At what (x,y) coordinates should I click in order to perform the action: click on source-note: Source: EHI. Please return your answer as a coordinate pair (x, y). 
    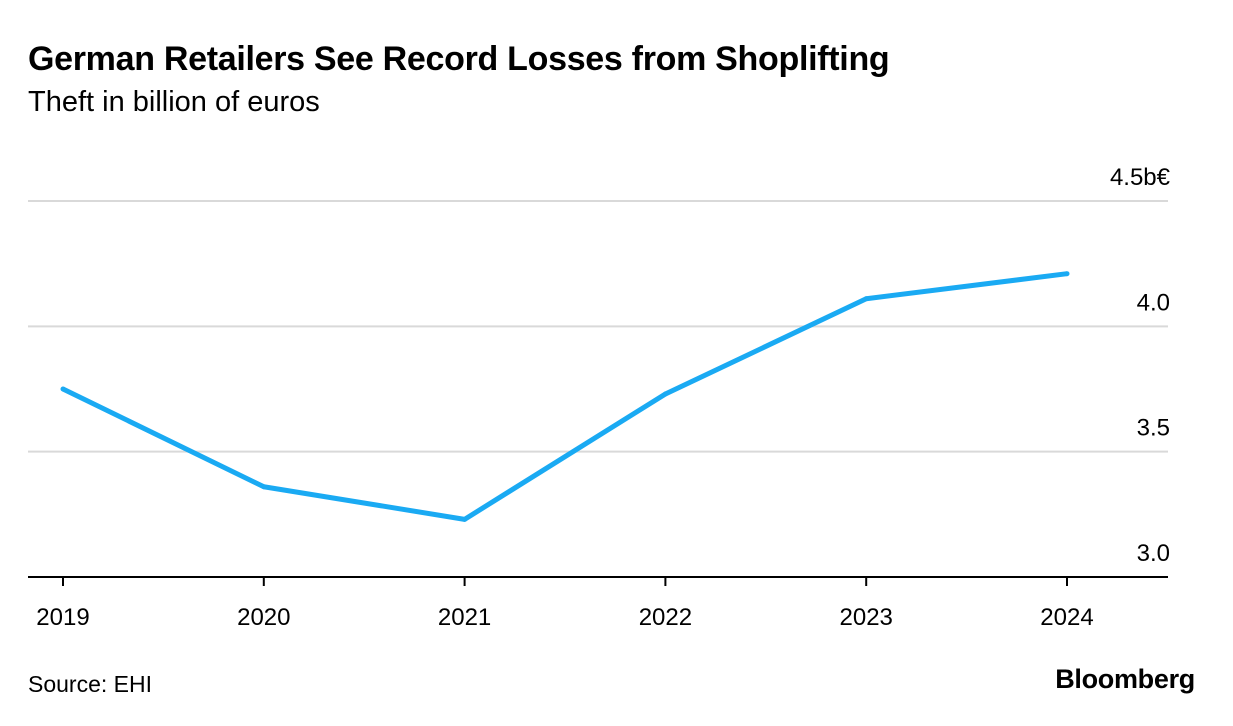
    Looking at the image, I should click on (90, 684).